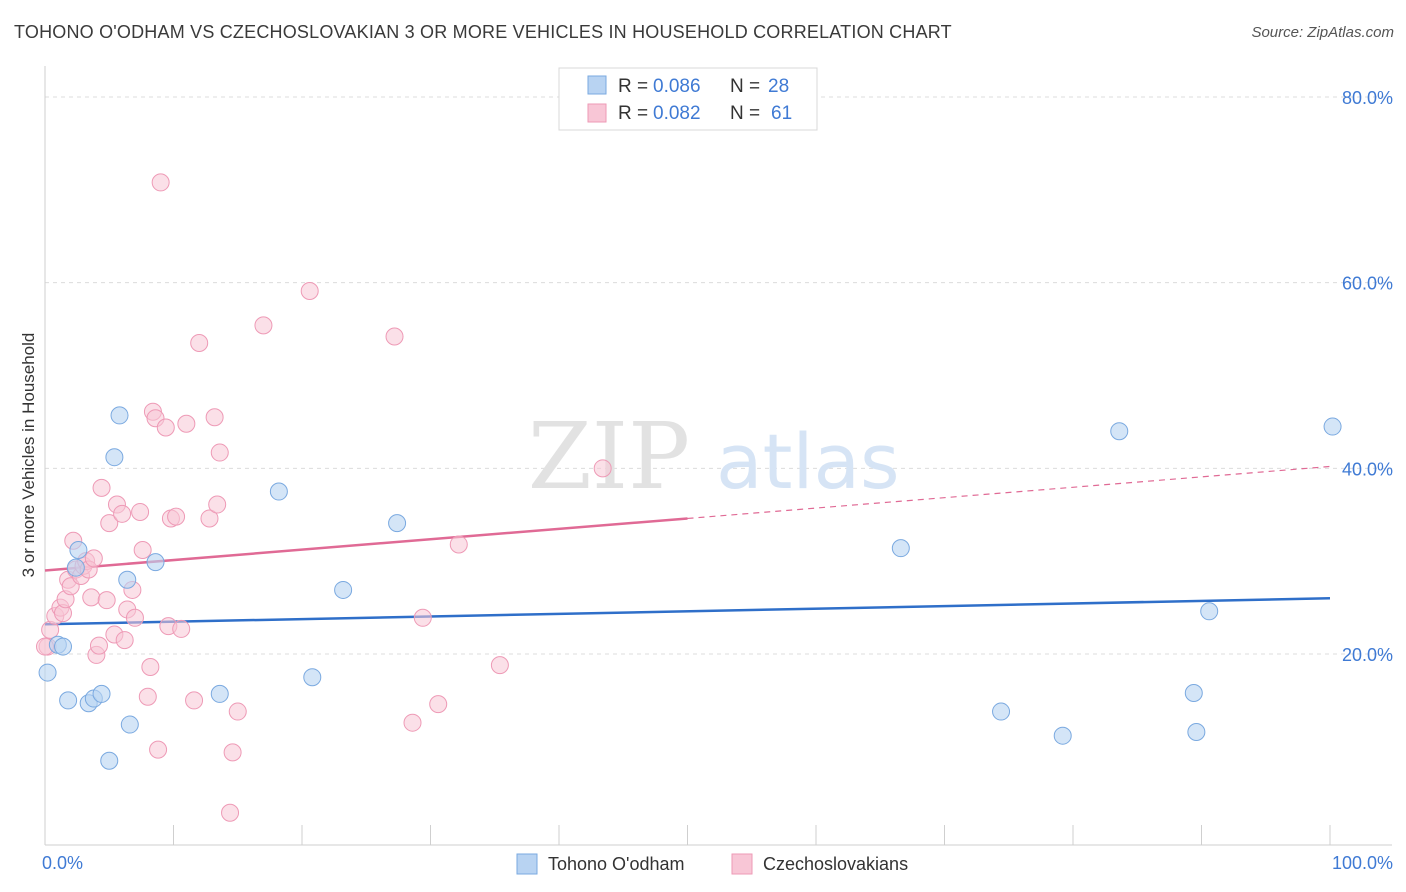 This screenshot has height=892, width=1406. Describe the element at coordinates (1362, 863) in the screenshot. I see `x-tick-label-max: 100.0%` at that location.